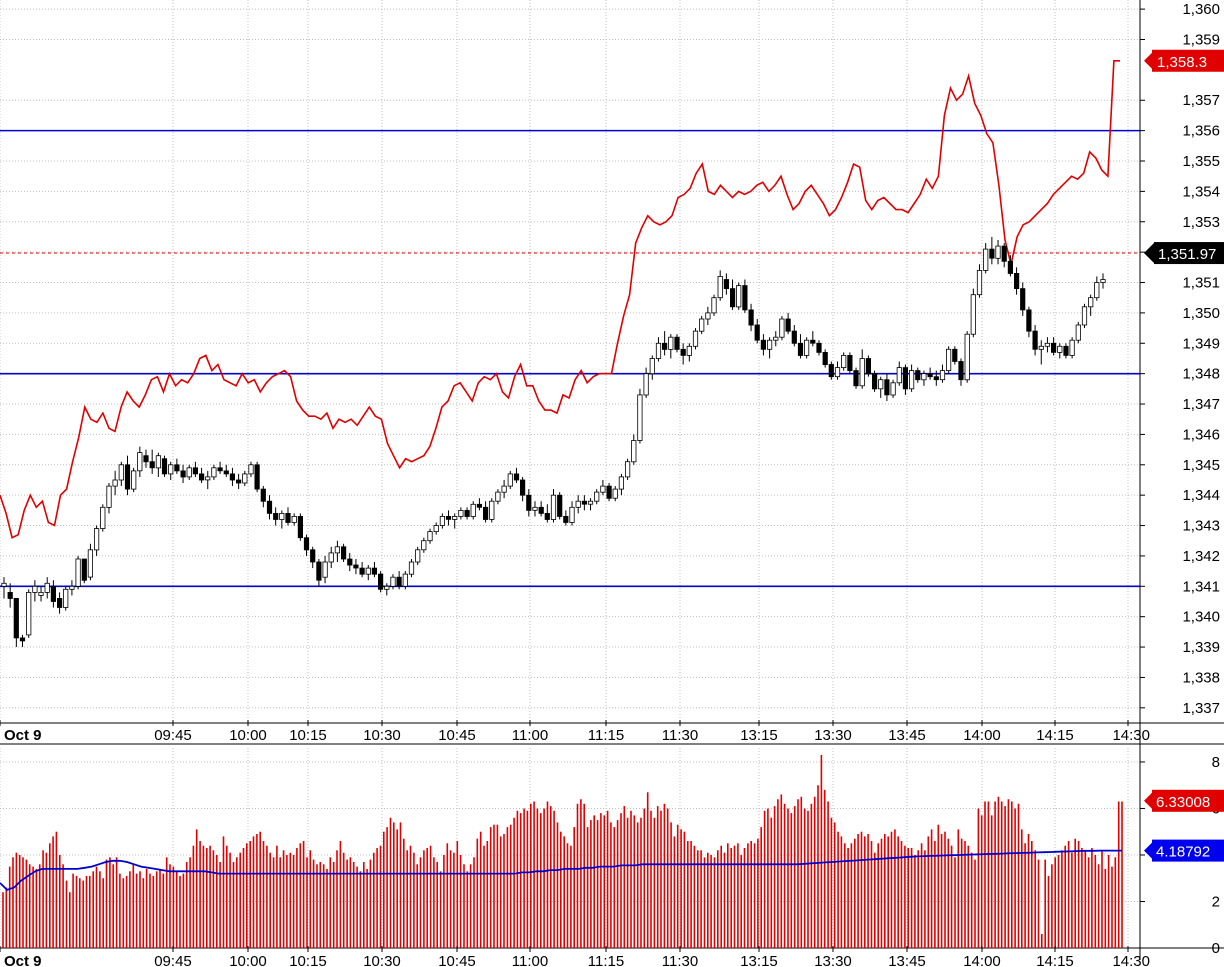 This screenshot has height=967, width=1224. I want to click on volume-x-tick-label: 11:15, so click(606, 960).